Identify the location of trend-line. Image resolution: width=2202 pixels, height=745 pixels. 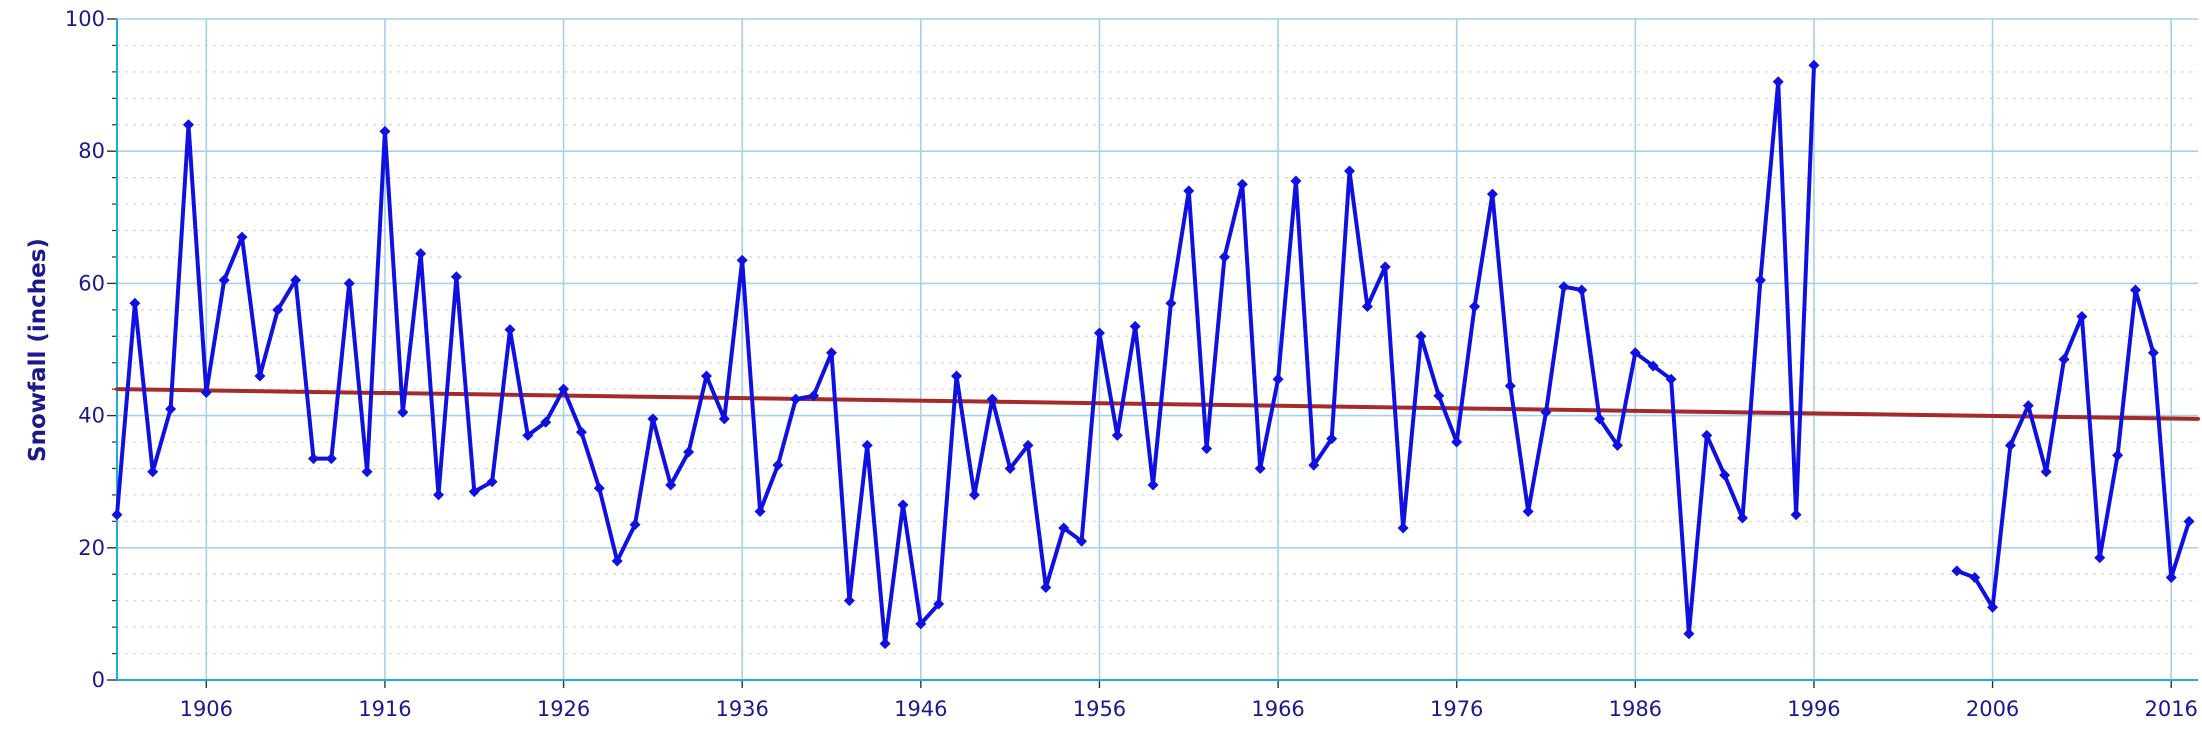
(1157, 404).